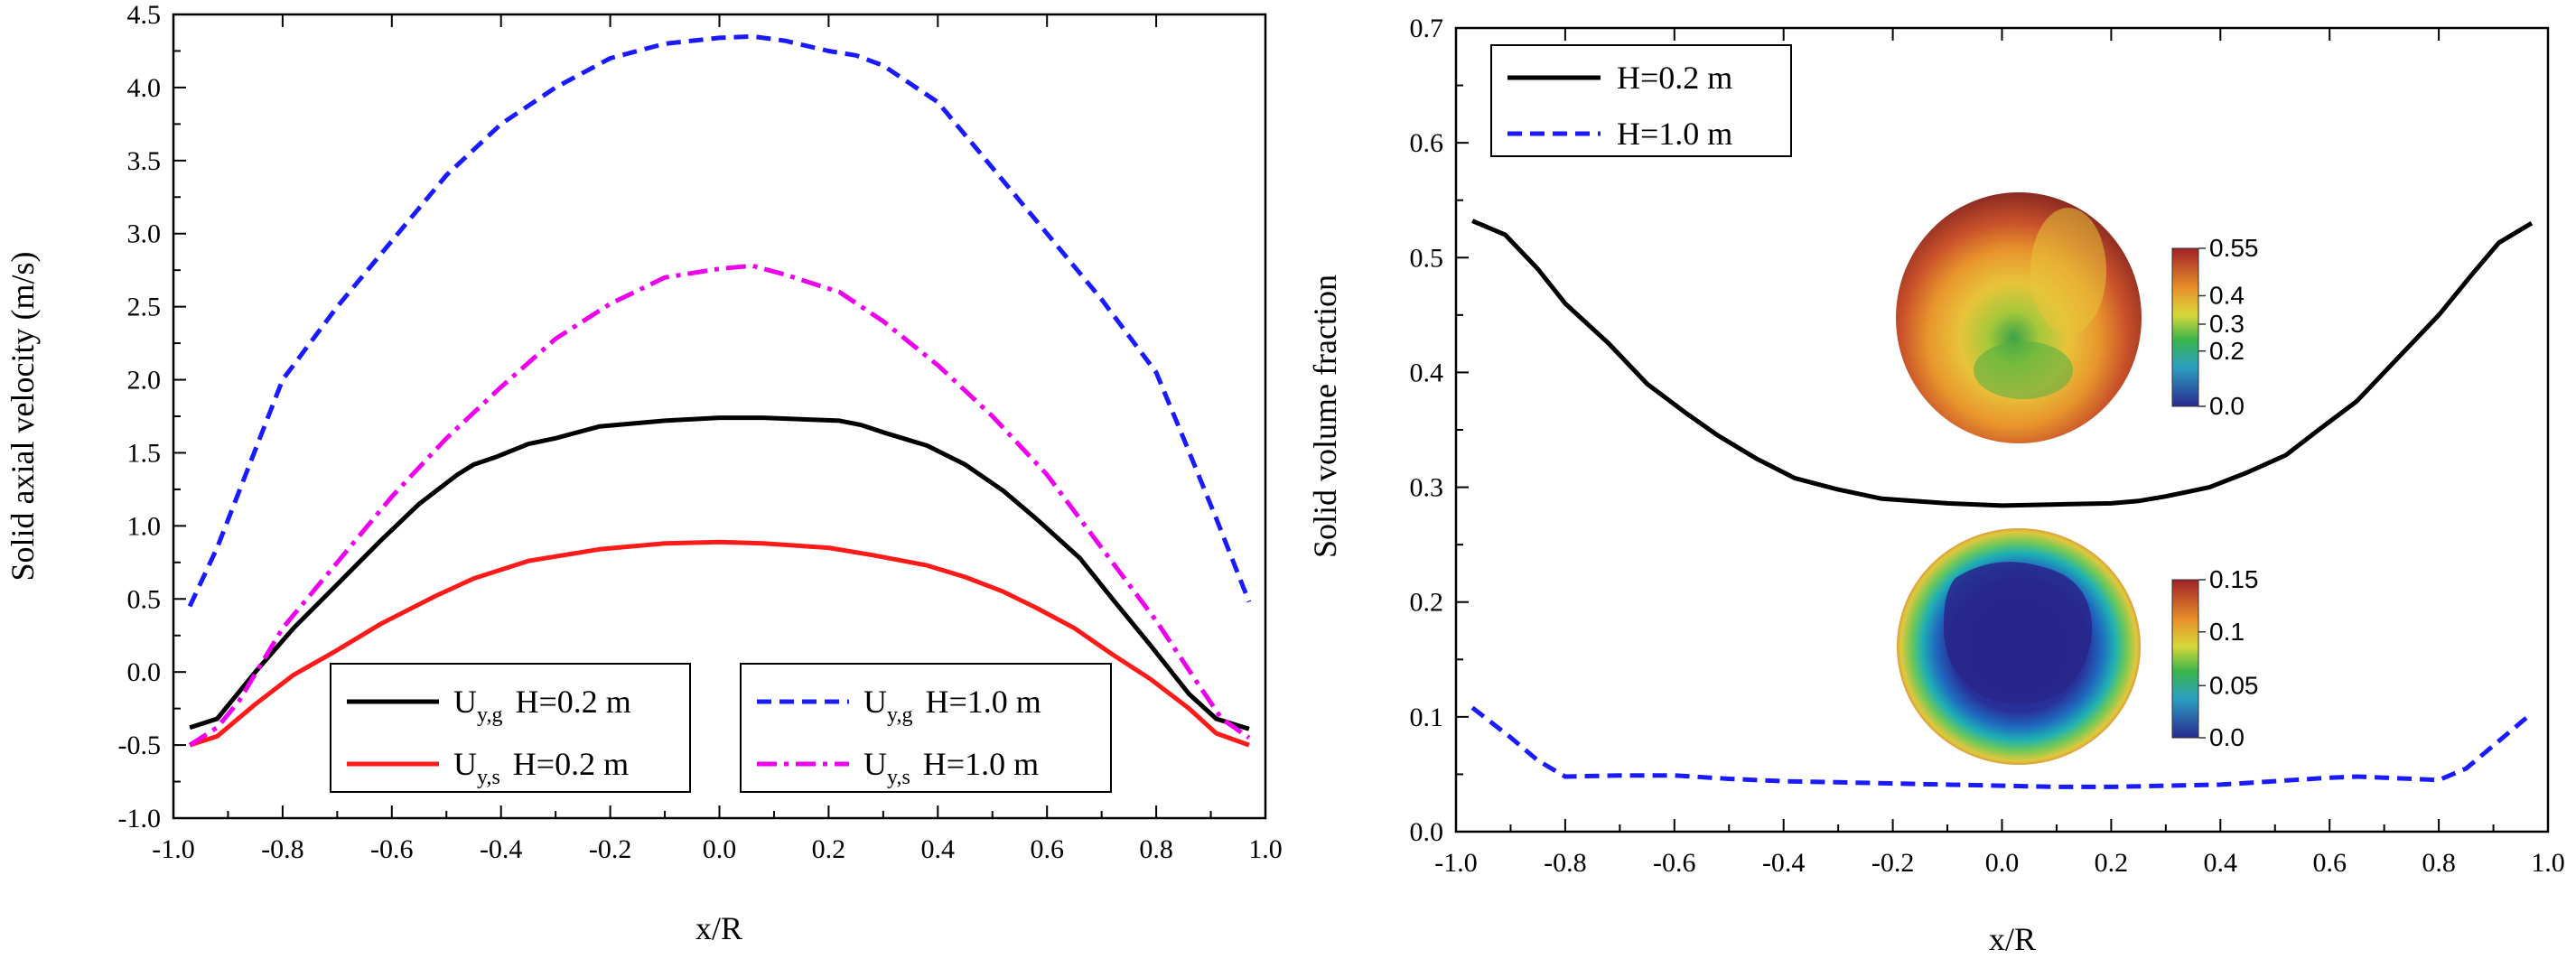 This screenshot has width=2576, height=959. What do you see at coordinates (144, 88) in the screenshot?
I see `y-tick-label: 4.0` at bounding box center [144, 88].